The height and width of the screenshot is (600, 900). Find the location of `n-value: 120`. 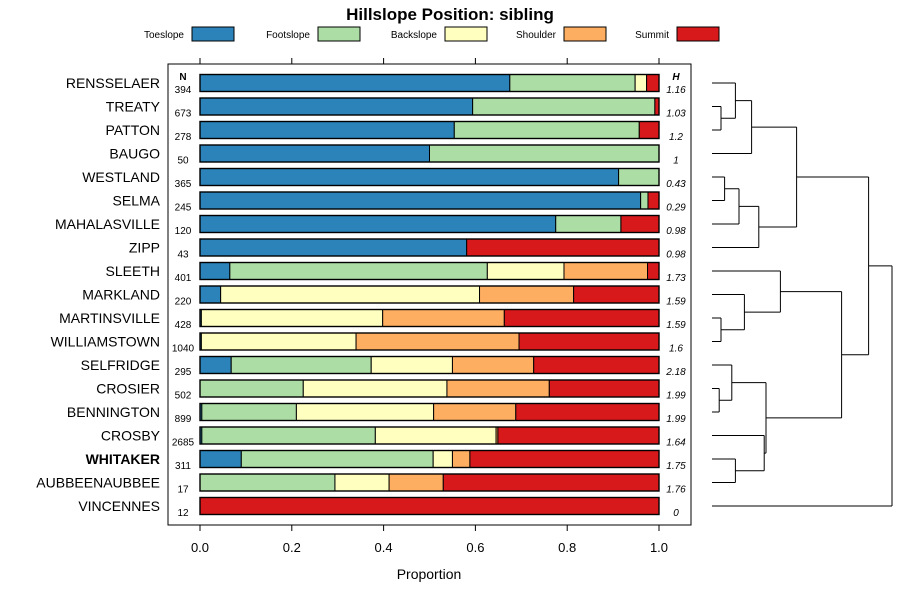

n-value: 120 is located at coordinates (183, 231).